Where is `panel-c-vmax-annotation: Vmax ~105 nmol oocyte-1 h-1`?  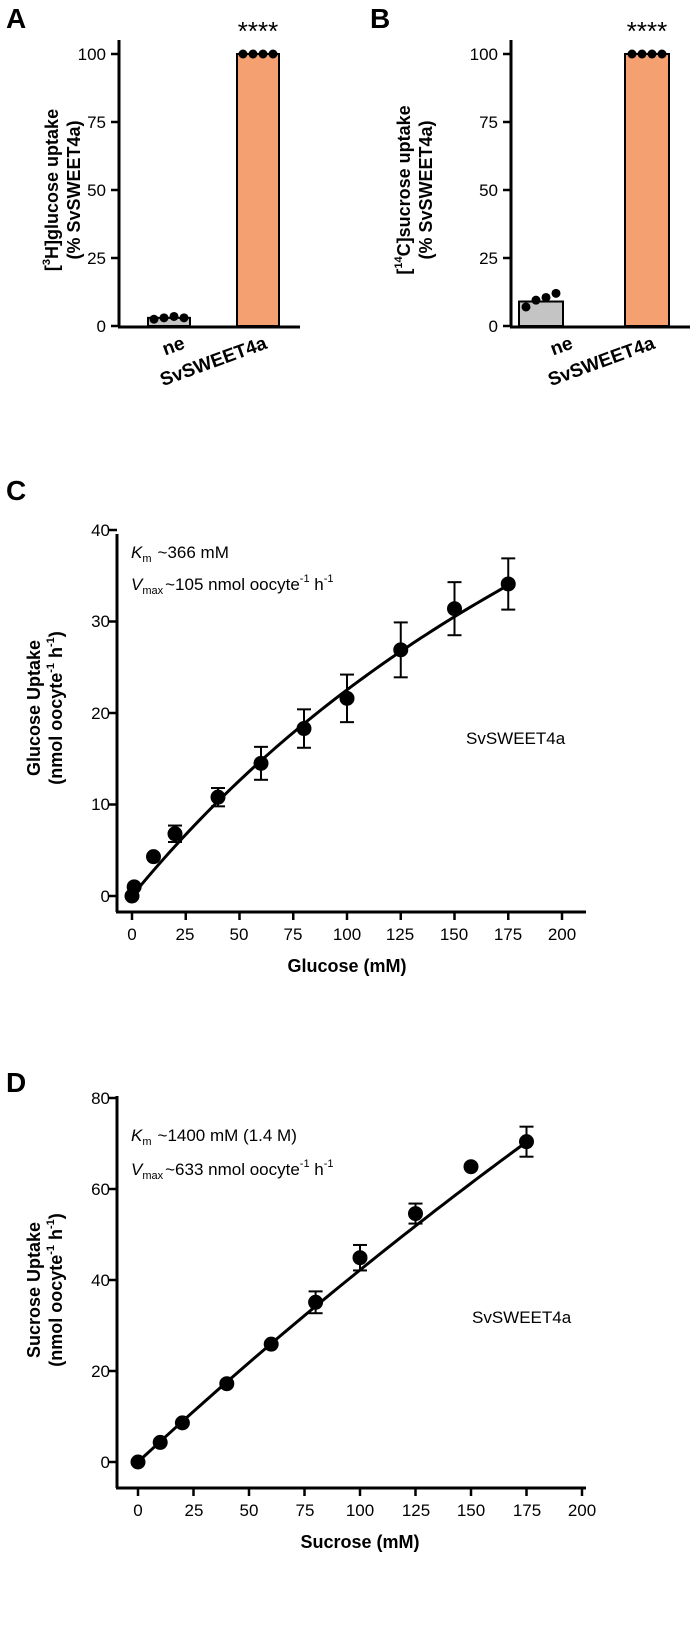 panel-c-vmax-annotation: Vmax ~105 nmol oocyte-1 h-1 is located at coordinates (232, 585).